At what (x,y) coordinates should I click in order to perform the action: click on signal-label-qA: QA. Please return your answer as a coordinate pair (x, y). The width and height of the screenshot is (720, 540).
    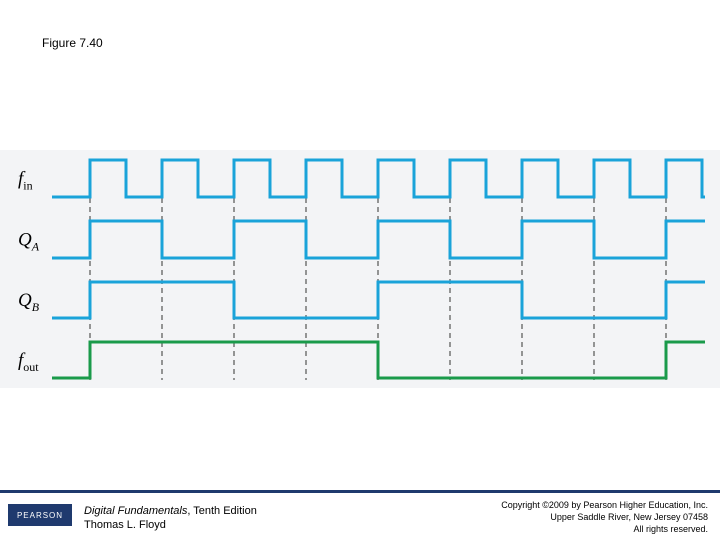
    Looking at the image, I should click on (29, 242).